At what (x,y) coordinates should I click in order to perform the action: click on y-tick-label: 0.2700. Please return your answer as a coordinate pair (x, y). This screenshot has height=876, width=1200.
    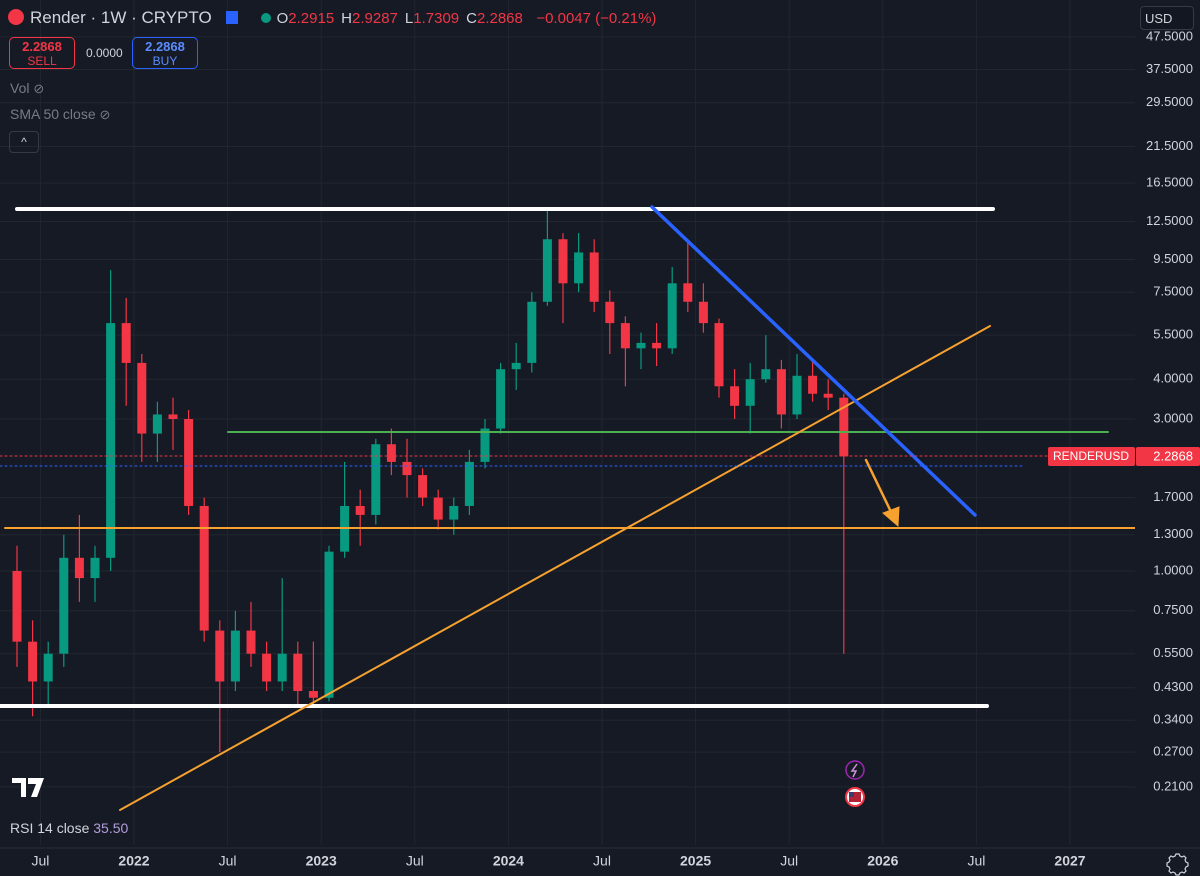
    Looking at the image, I should click on (1173, 751).